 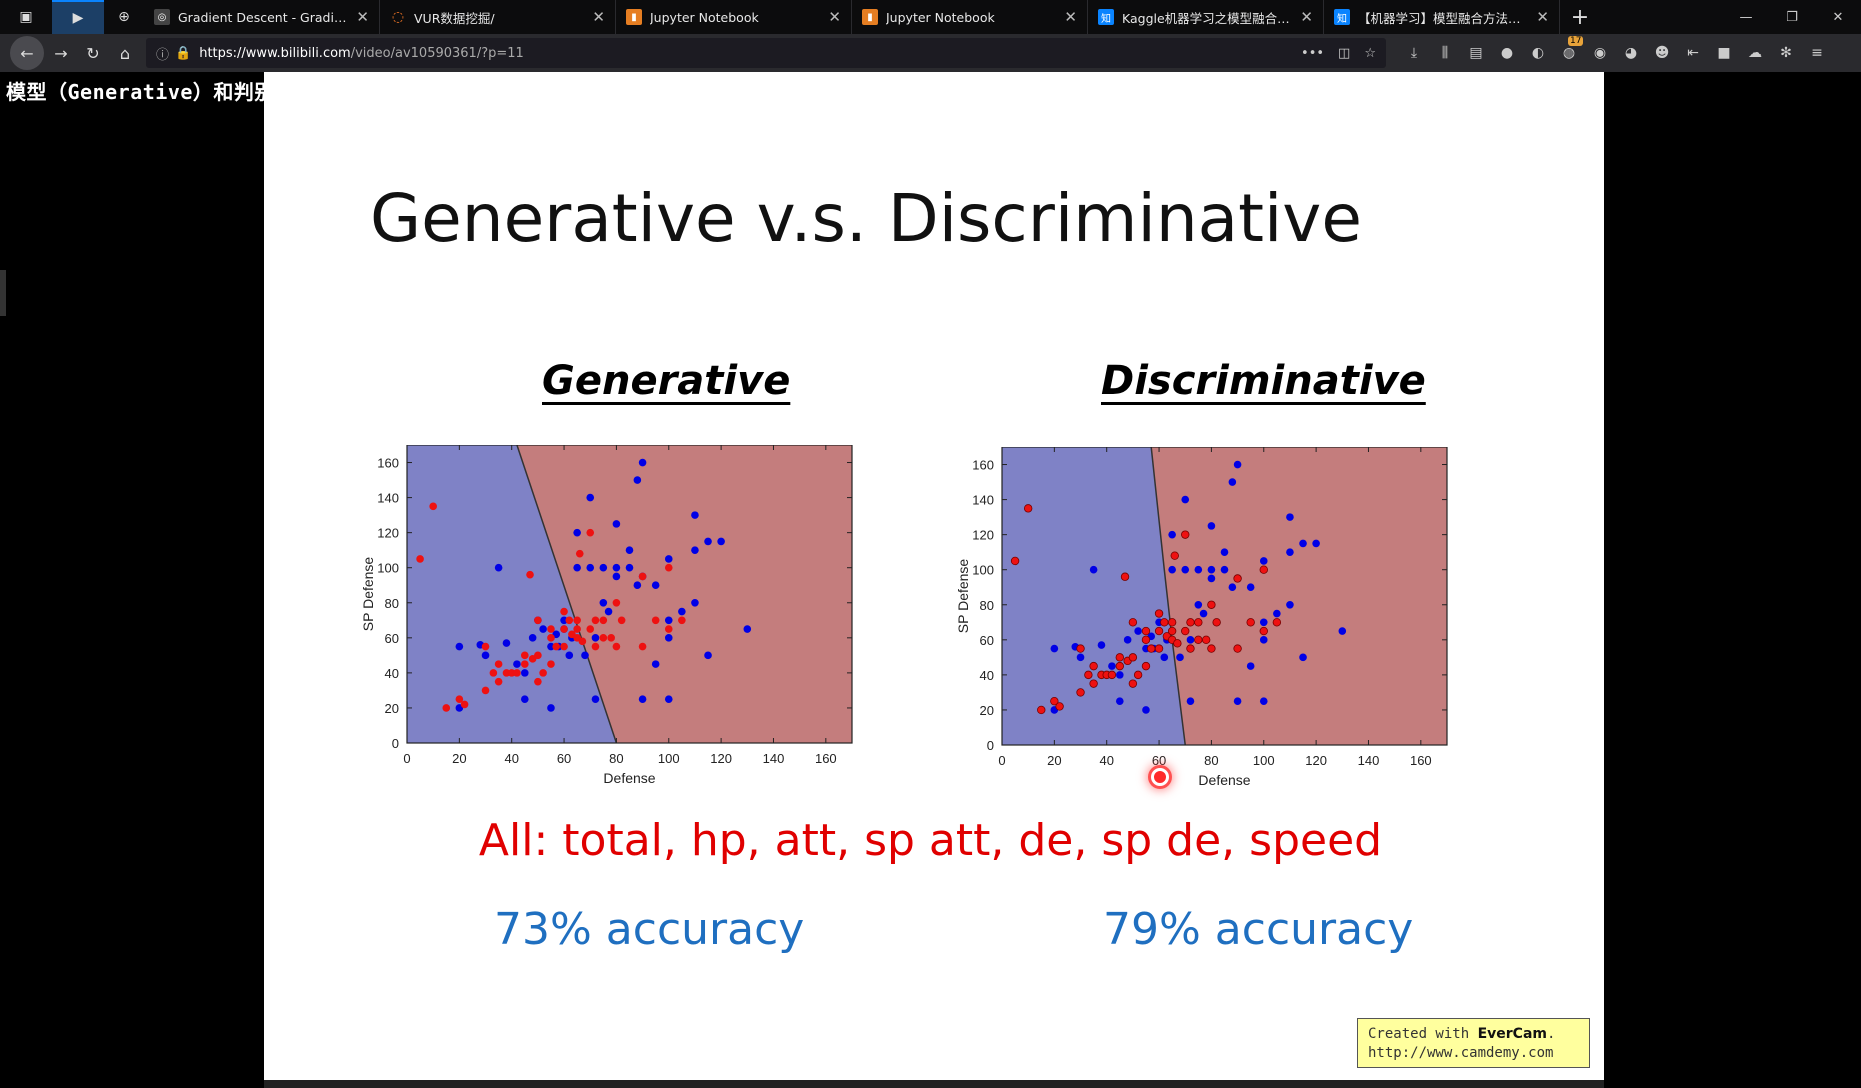 What do you see at coordinates (459, 758) in the screenshot?
I see `x-tick-label: 20` at bounding box center [459, 758].